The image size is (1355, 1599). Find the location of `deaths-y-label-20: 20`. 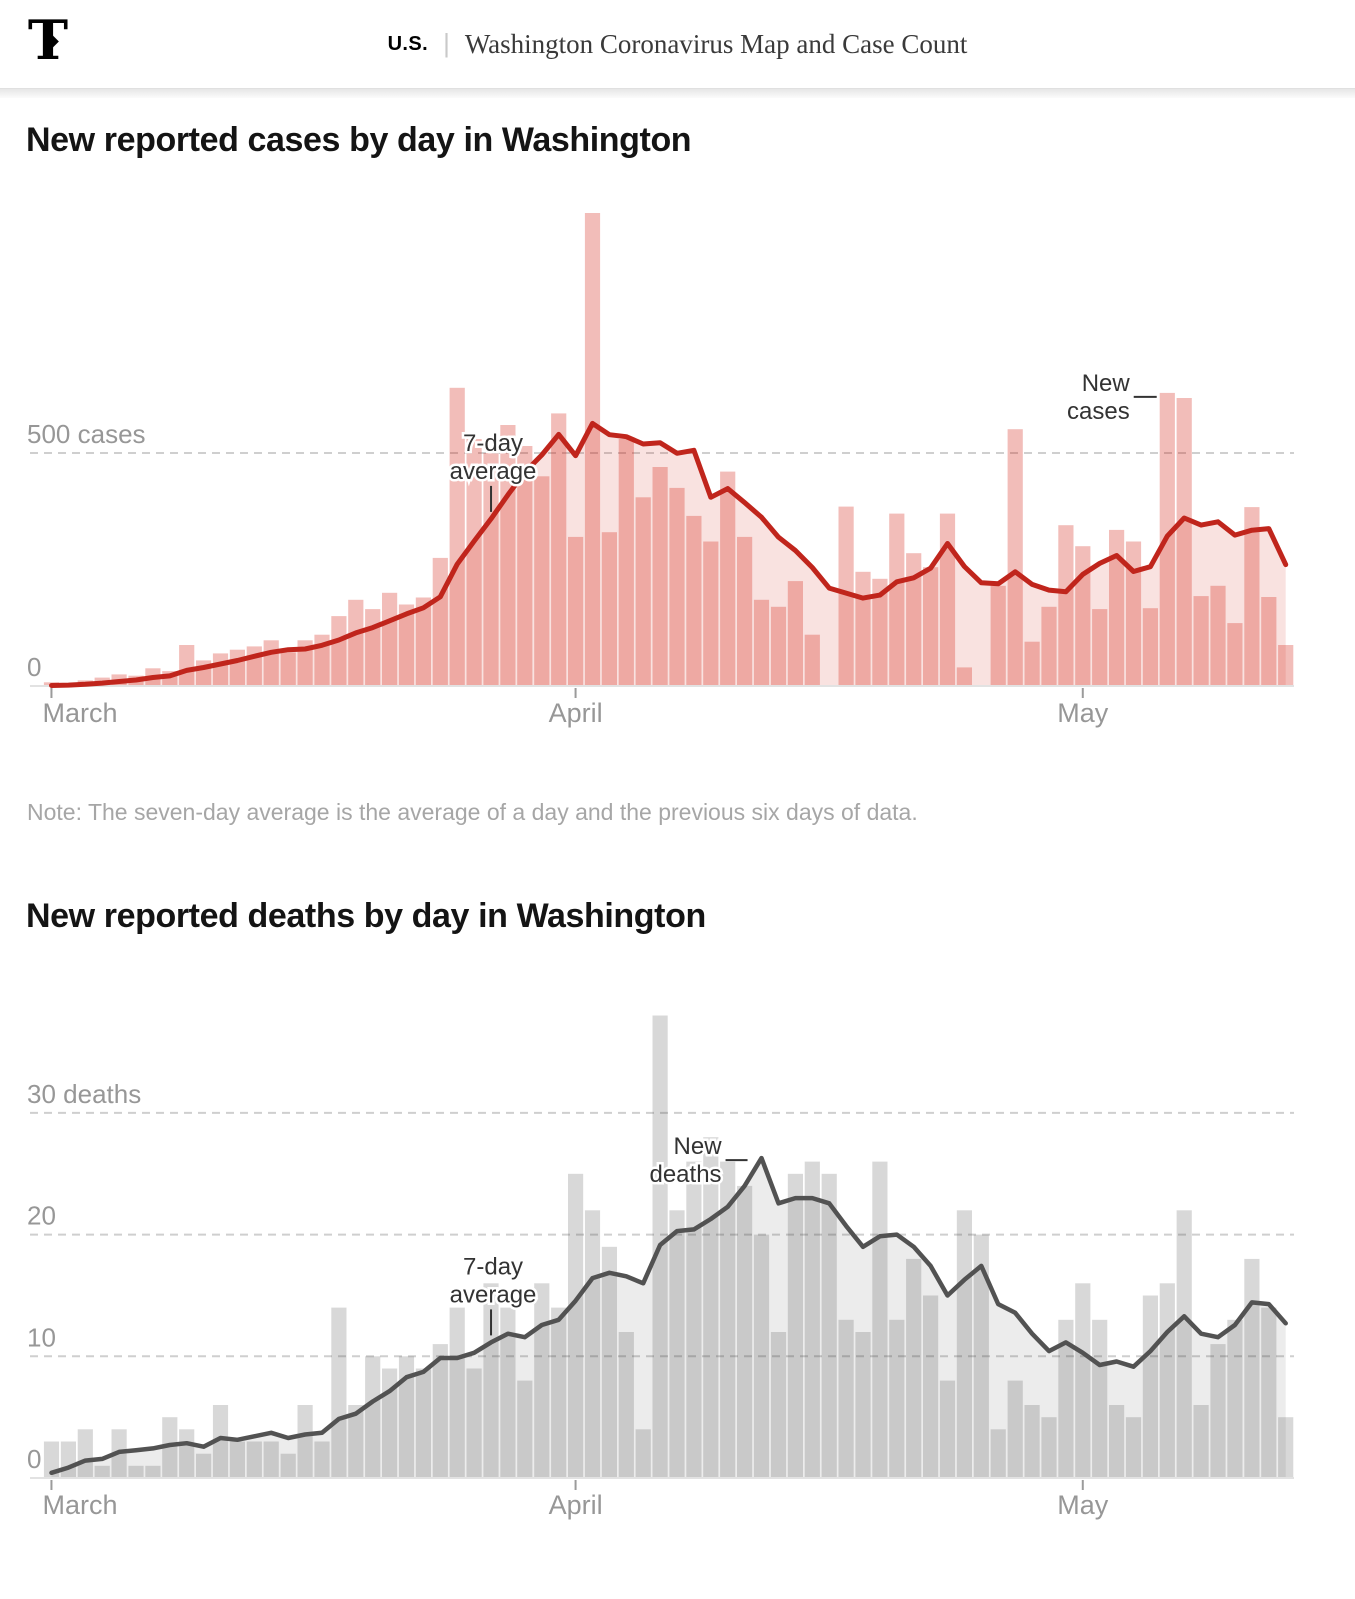

deaths-y-label-20: 20 is located at coordinates (41, 1216).